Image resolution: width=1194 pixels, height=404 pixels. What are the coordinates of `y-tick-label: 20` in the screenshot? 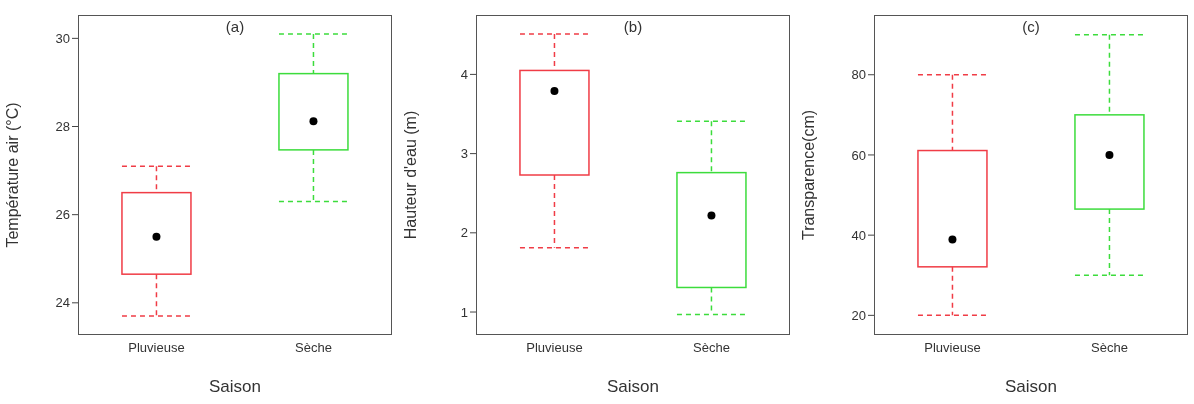 It's located at (858, 315).